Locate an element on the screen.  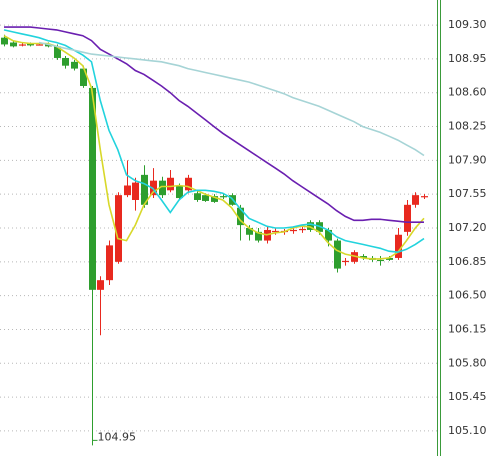
y-tick-label: 107.90 is located at coordinates (467, 159).